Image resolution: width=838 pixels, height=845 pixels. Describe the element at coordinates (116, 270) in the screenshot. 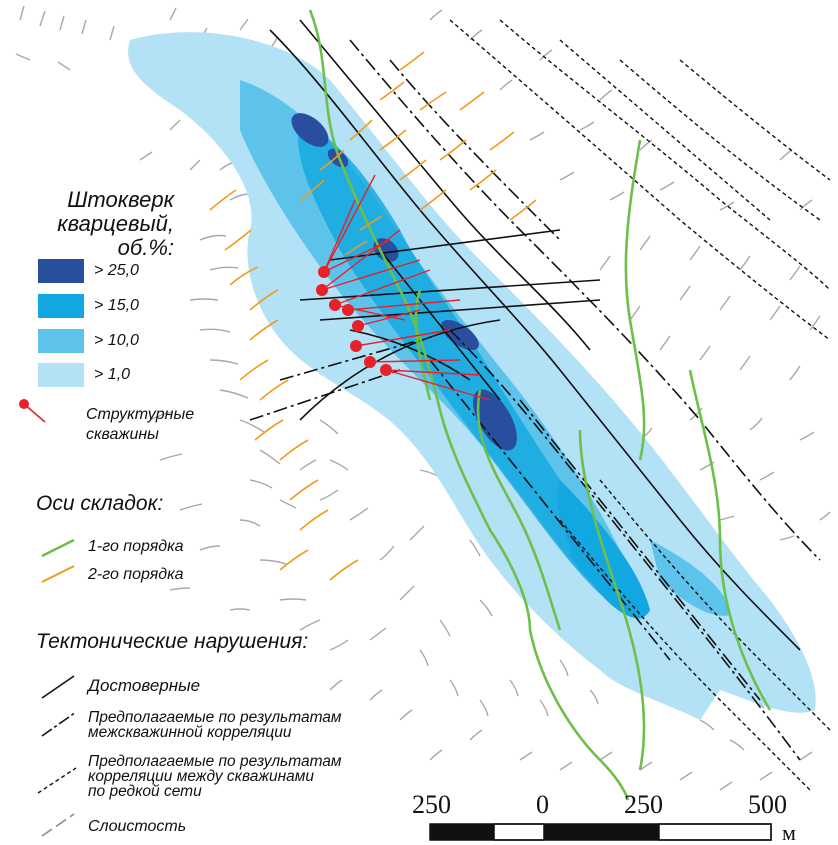

I see `legend-label-25: > 25,0` at that location.